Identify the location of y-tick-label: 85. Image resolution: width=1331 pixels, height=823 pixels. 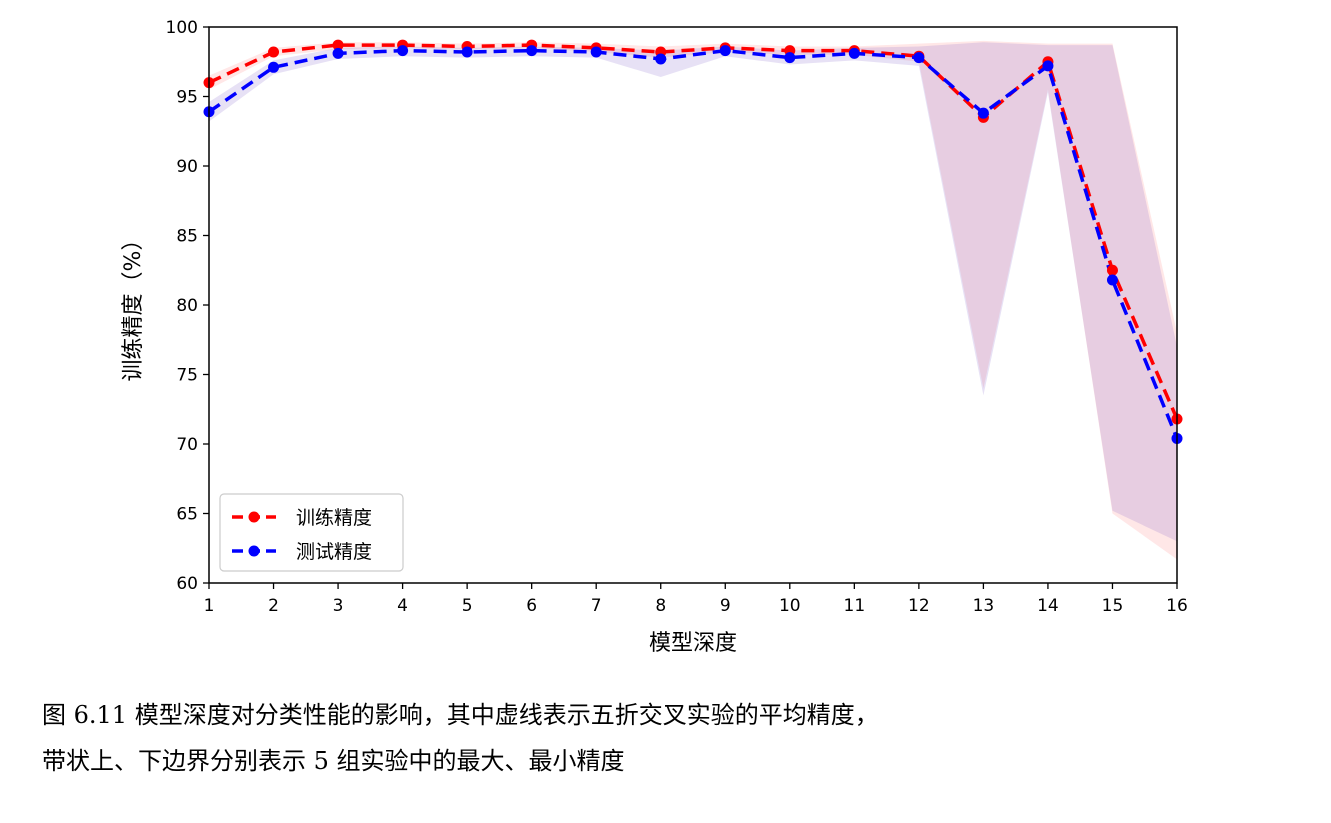
(187, 237).